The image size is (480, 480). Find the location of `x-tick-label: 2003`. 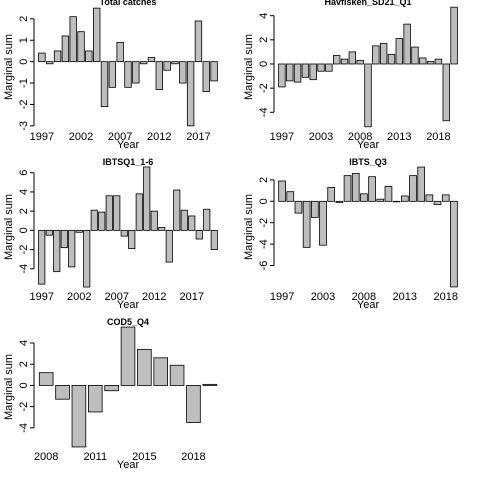

x-tick-label: 2003 is located at coordinates (321, 137).